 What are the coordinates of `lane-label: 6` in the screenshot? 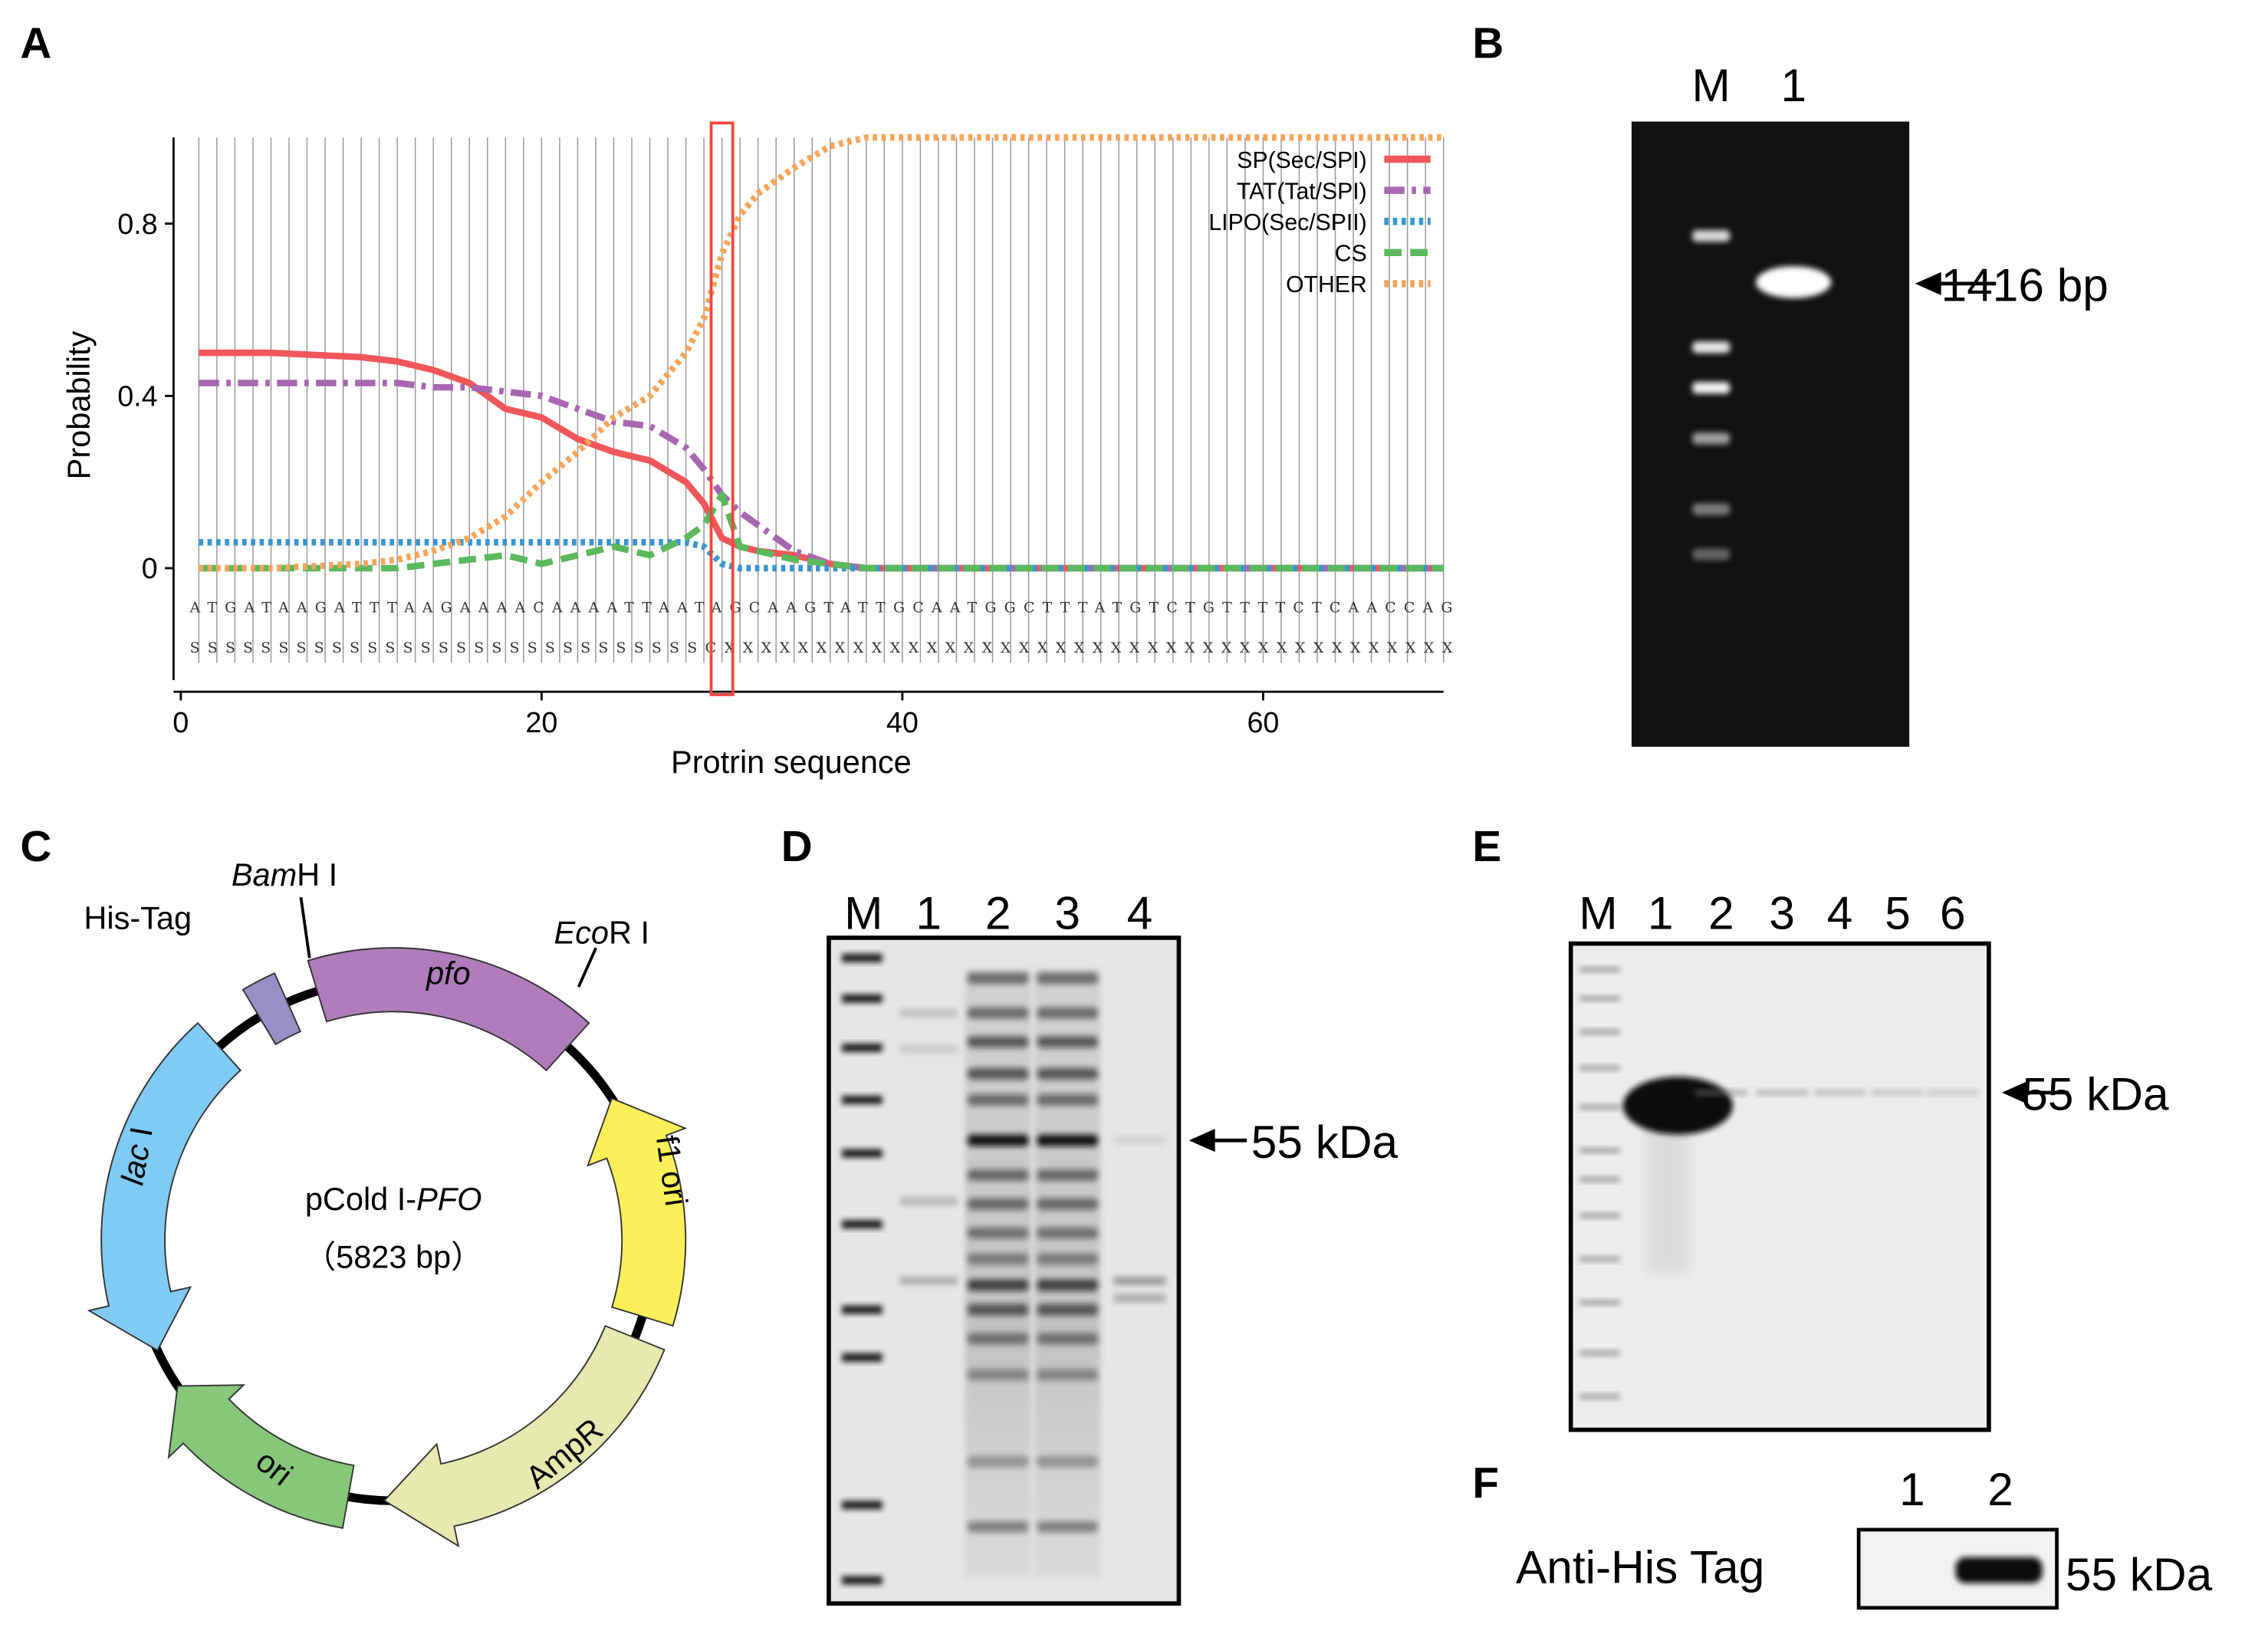 It's located at (1953, 913).